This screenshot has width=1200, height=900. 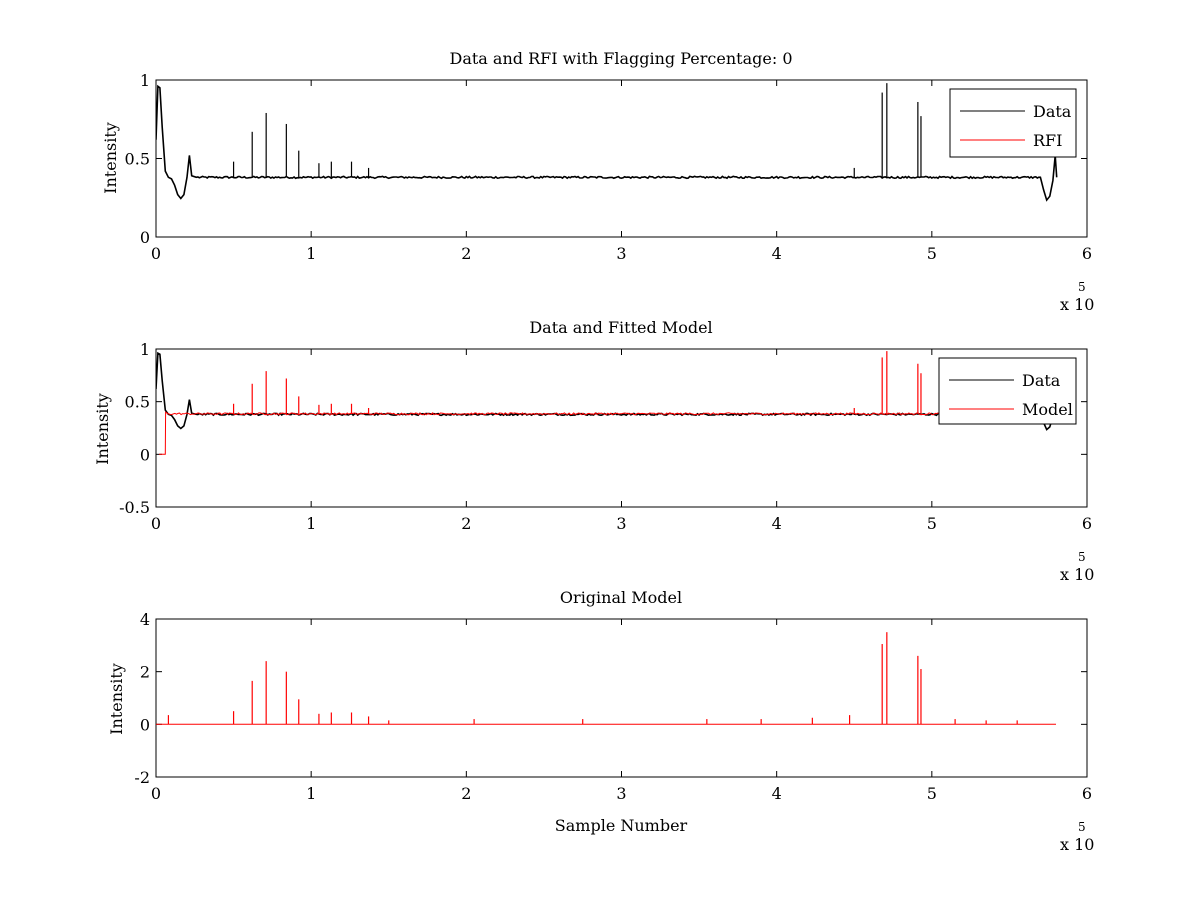 What do you see at coordinates (608, 433) in the screenshot?
I see `series-line-model` at bounding box center [608, 433].